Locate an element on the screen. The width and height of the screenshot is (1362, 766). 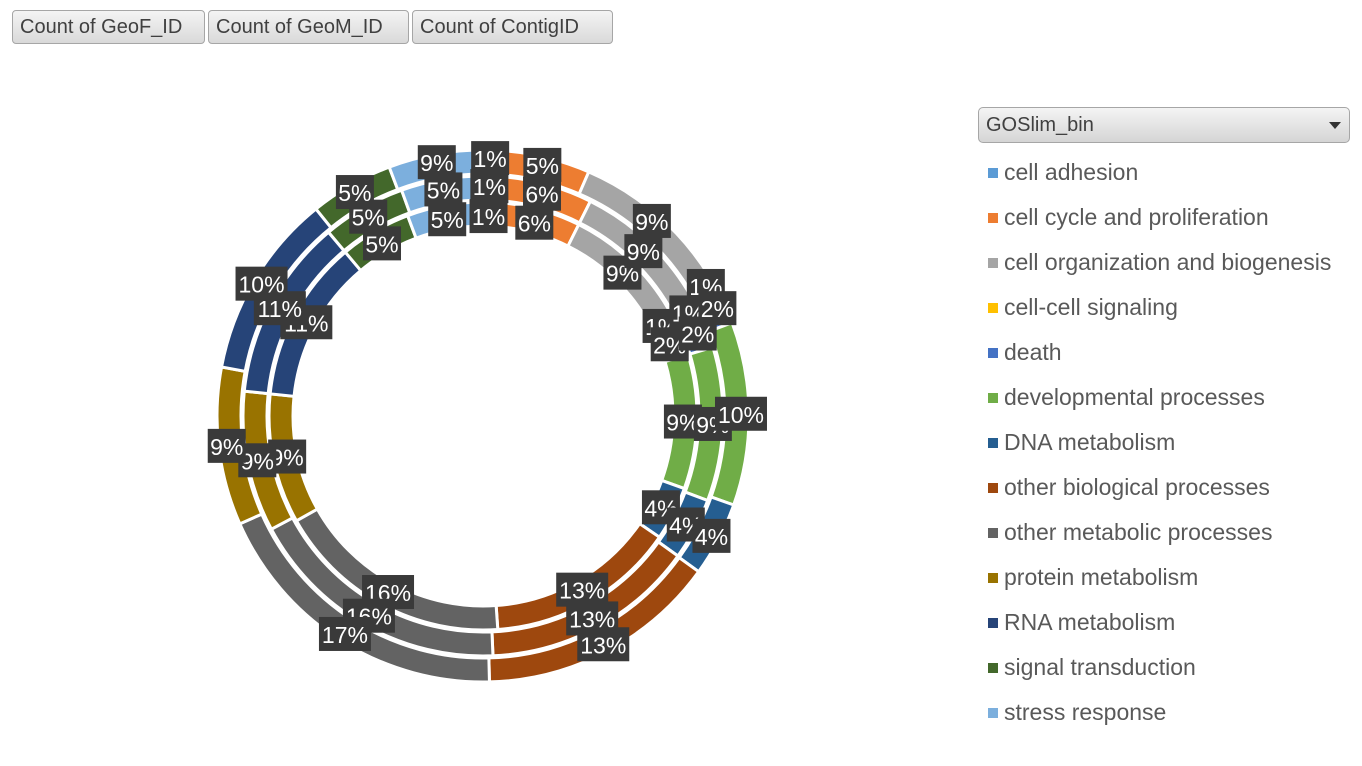
legend-item: signal transduction is located at coordinates (1159, 667).